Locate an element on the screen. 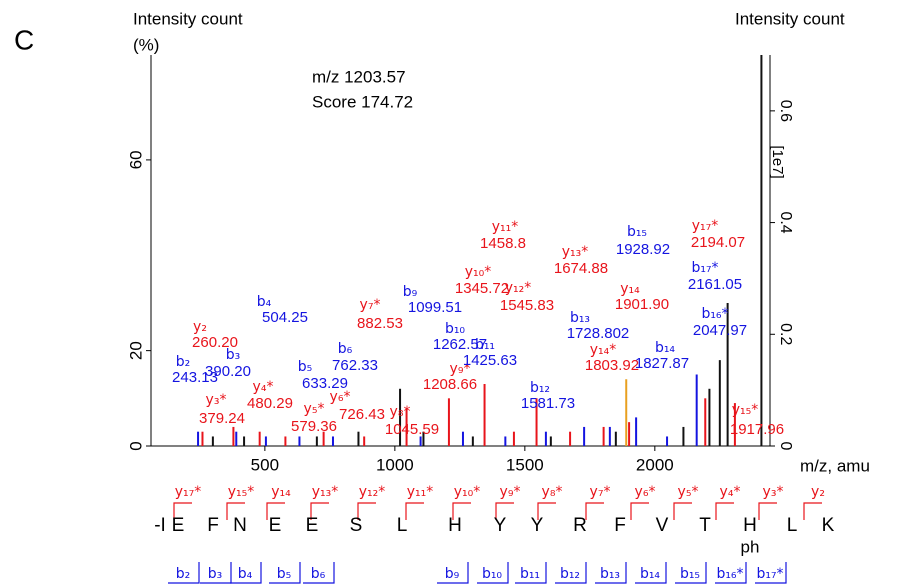 The image size is (907, 585). y2-tick-label: 0.6 is located at coordinates (785, 111).